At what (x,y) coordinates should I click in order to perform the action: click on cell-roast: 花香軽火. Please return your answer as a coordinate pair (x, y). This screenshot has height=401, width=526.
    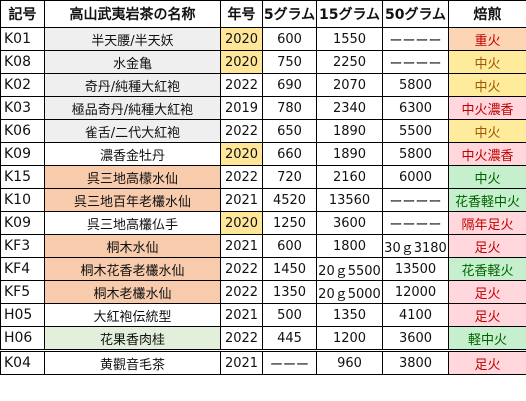
    Looking at the image, I should click on (487, 269).